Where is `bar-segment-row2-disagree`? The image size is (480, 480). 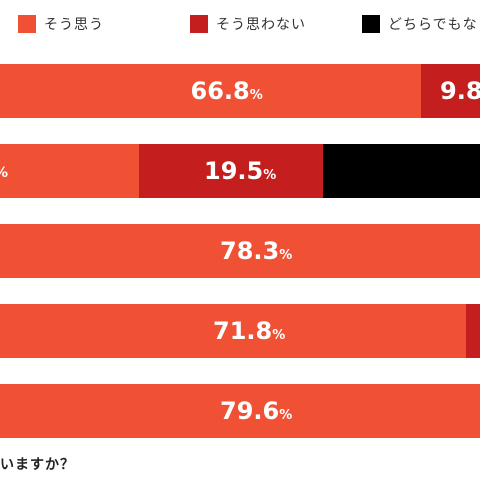
bar-segment-row2-disagree is located at coordinates (231, 171).